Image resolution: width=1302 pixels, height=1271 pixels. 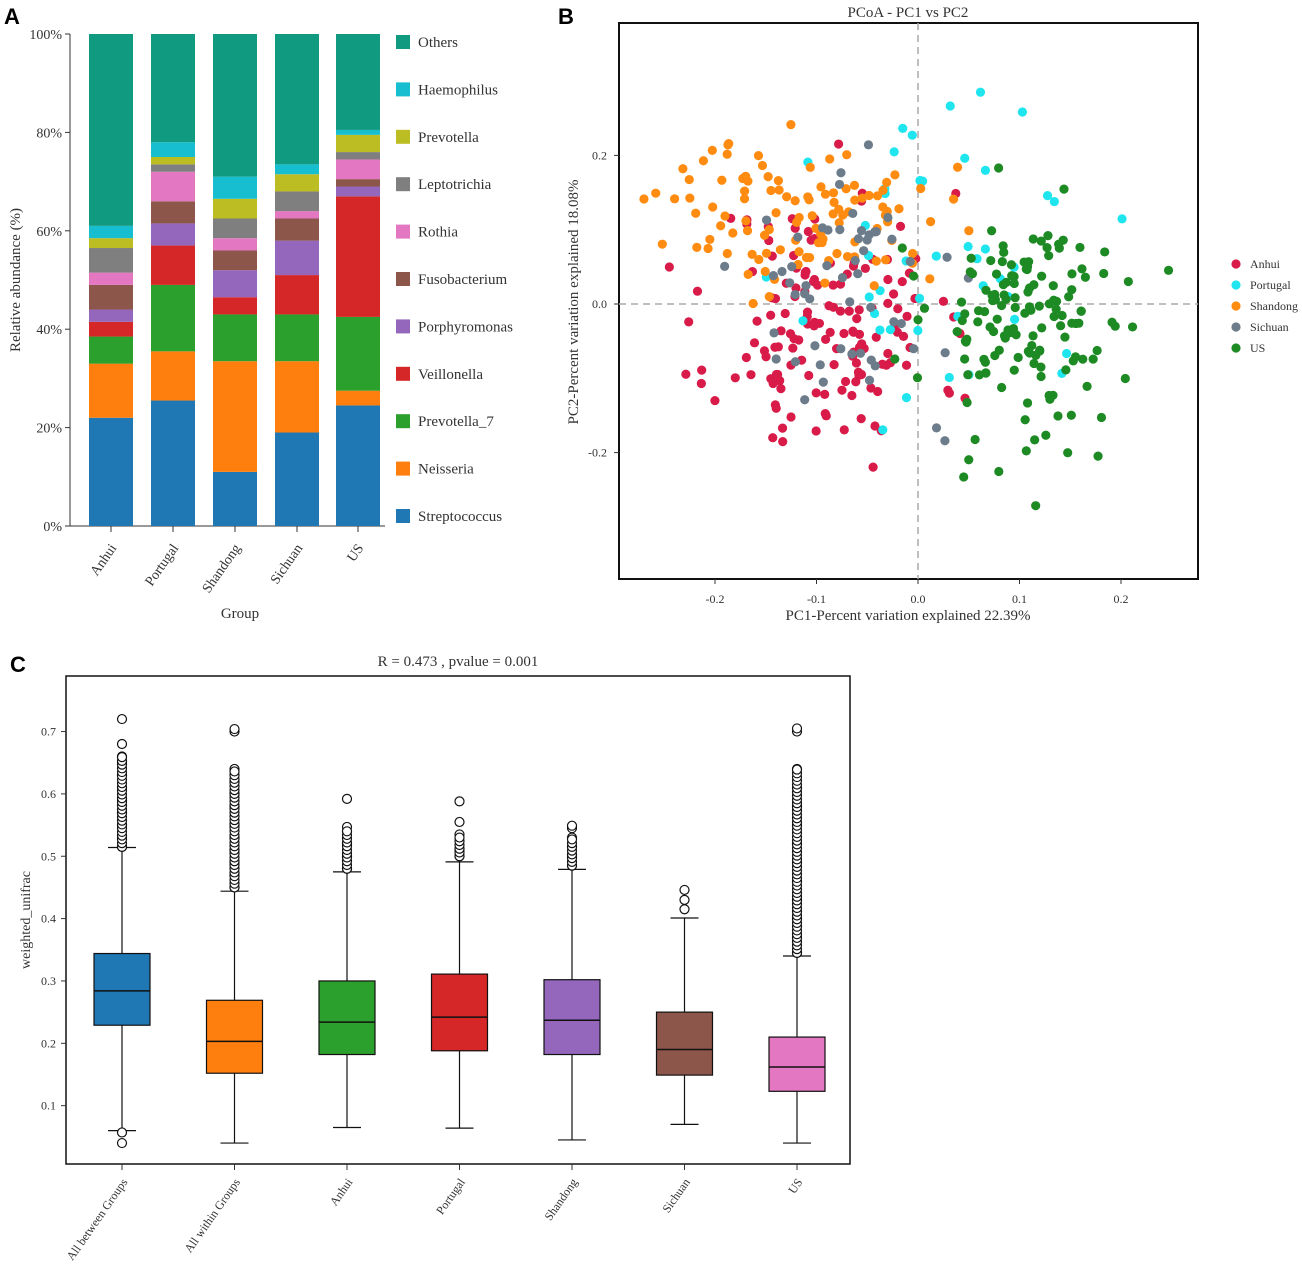 I want to click on bar-segment-prevotella, so click(x=235, y=208).